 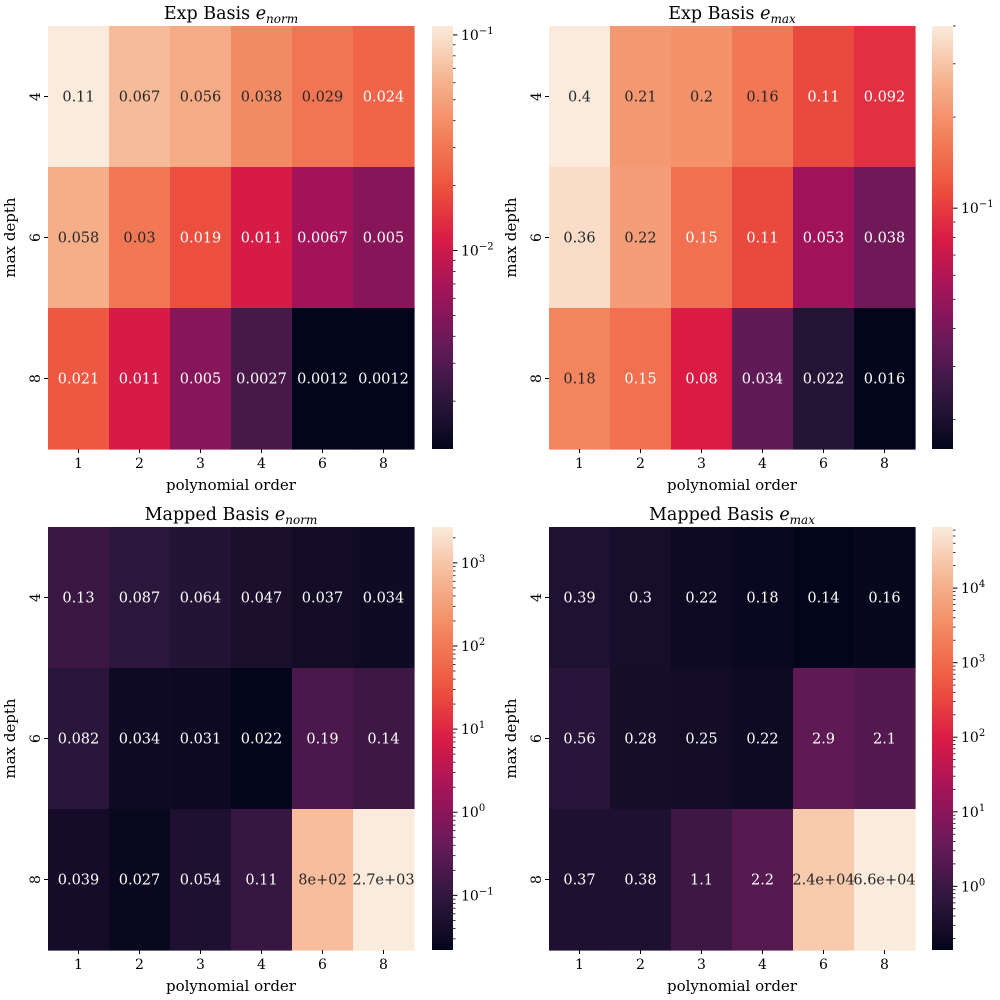 What do you see at coordinates (511, 237) in the screenshot?
I see `y-axis-label: max depth` at bounding box center [511, 237].